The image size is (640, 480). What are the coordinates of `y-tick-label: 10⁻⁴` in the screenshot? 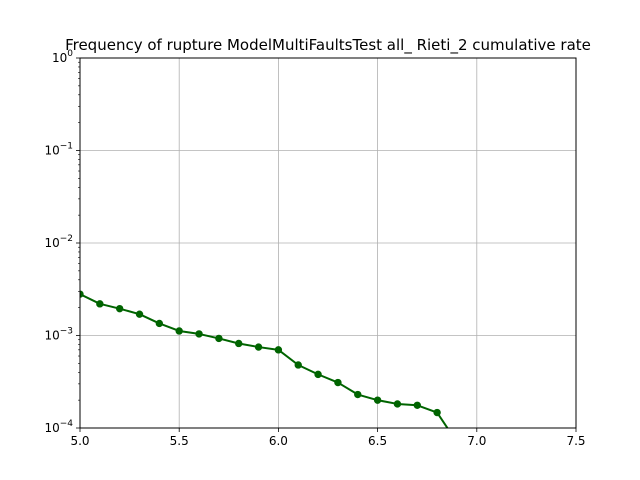 It's located at (58, 427).